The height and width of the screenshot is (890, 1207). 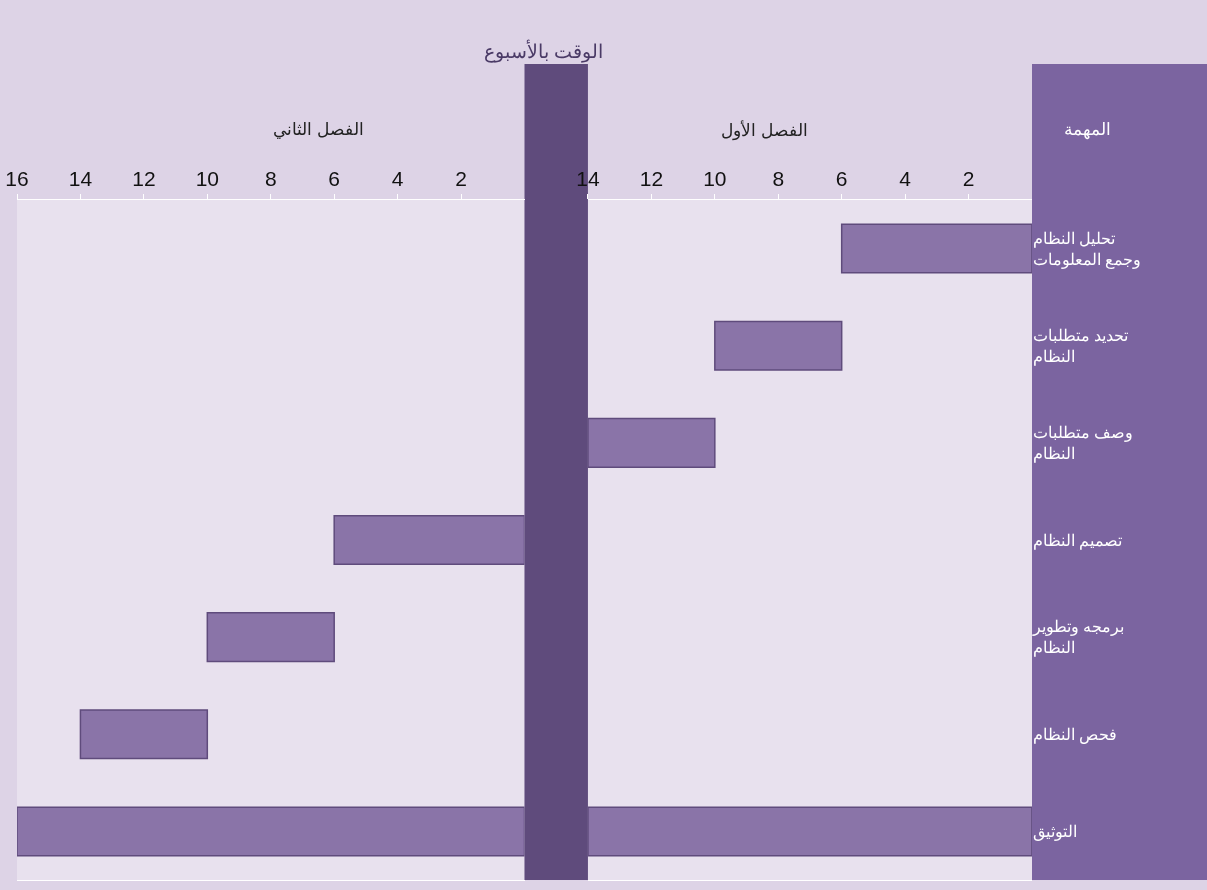 I want to click on x-tick-label: 16, so click(x=17, y=178).